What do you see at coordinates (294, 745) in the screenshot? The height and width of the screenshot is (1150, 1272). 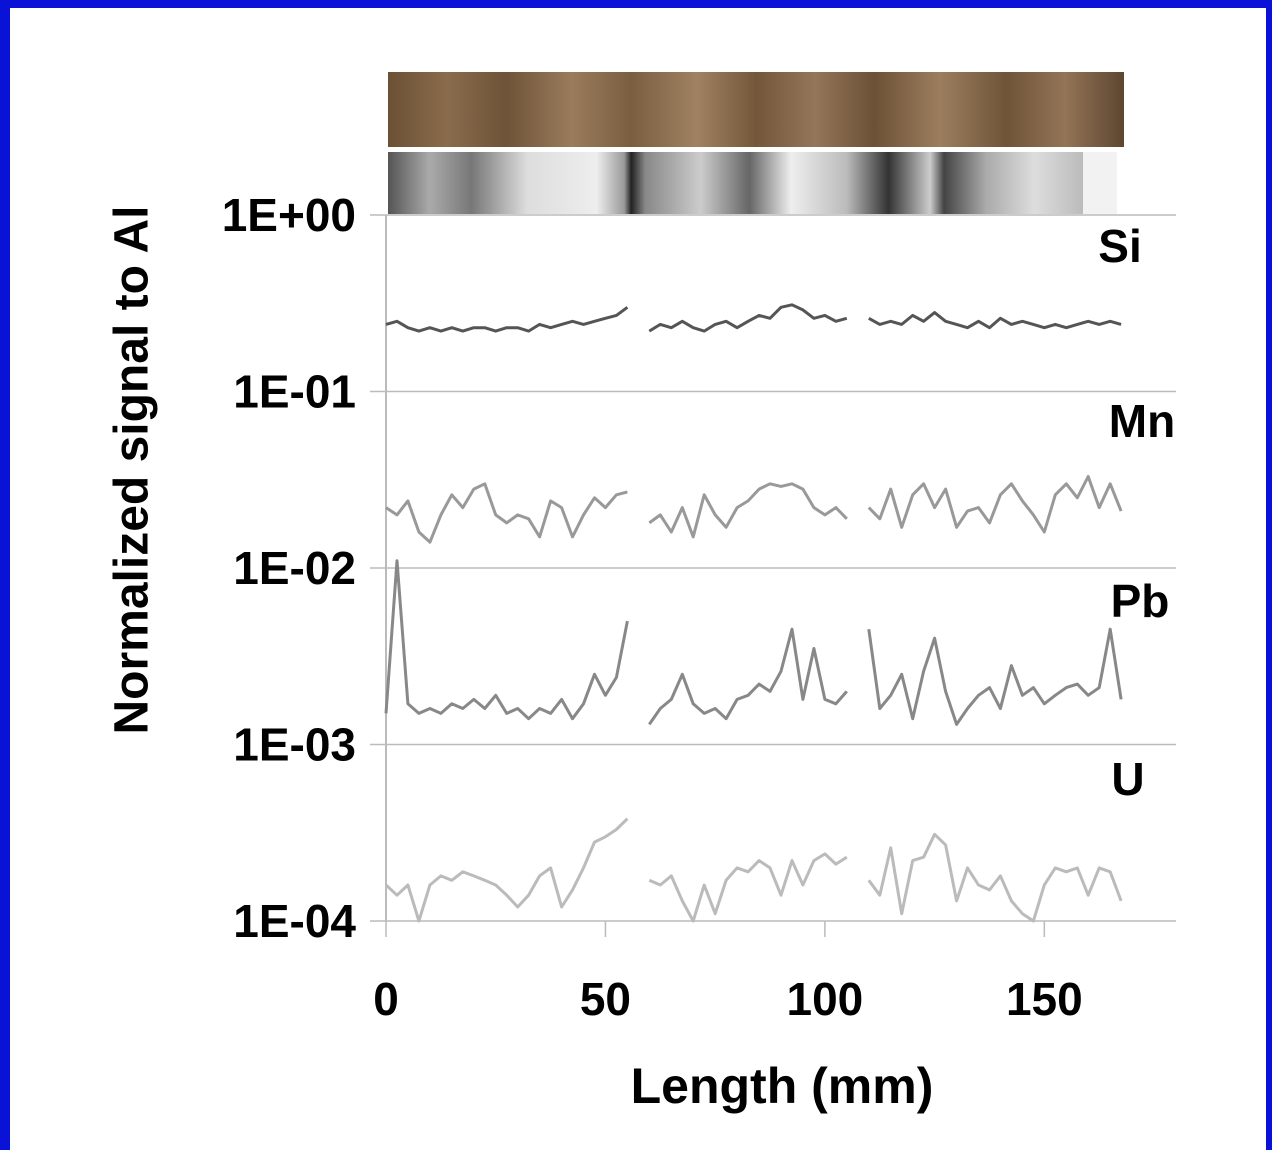 I see `y-tick-label: 1E-03` at bounding box center [294, 745].